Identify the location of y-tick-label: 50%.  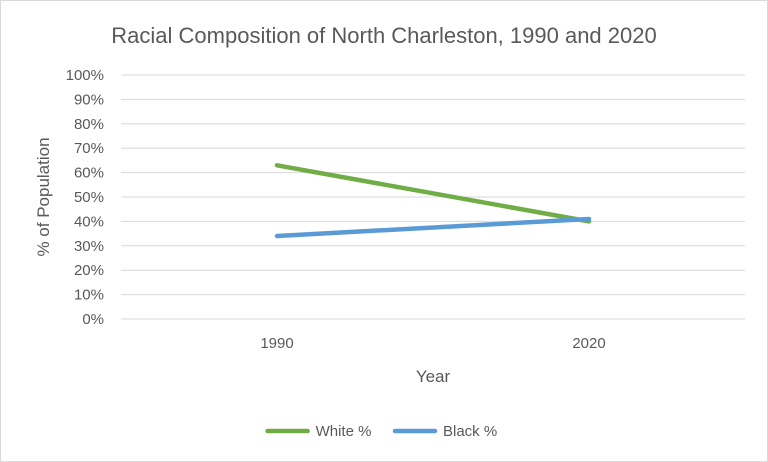
(89, 197).